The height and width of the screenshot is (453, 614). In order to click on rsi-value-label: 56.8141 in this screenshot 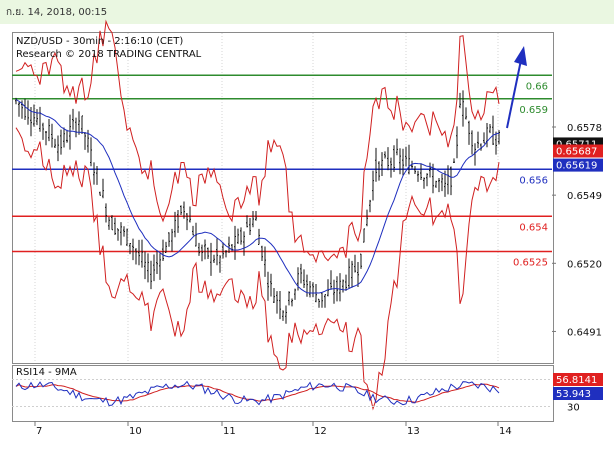, I will do `click(576, 380)`.